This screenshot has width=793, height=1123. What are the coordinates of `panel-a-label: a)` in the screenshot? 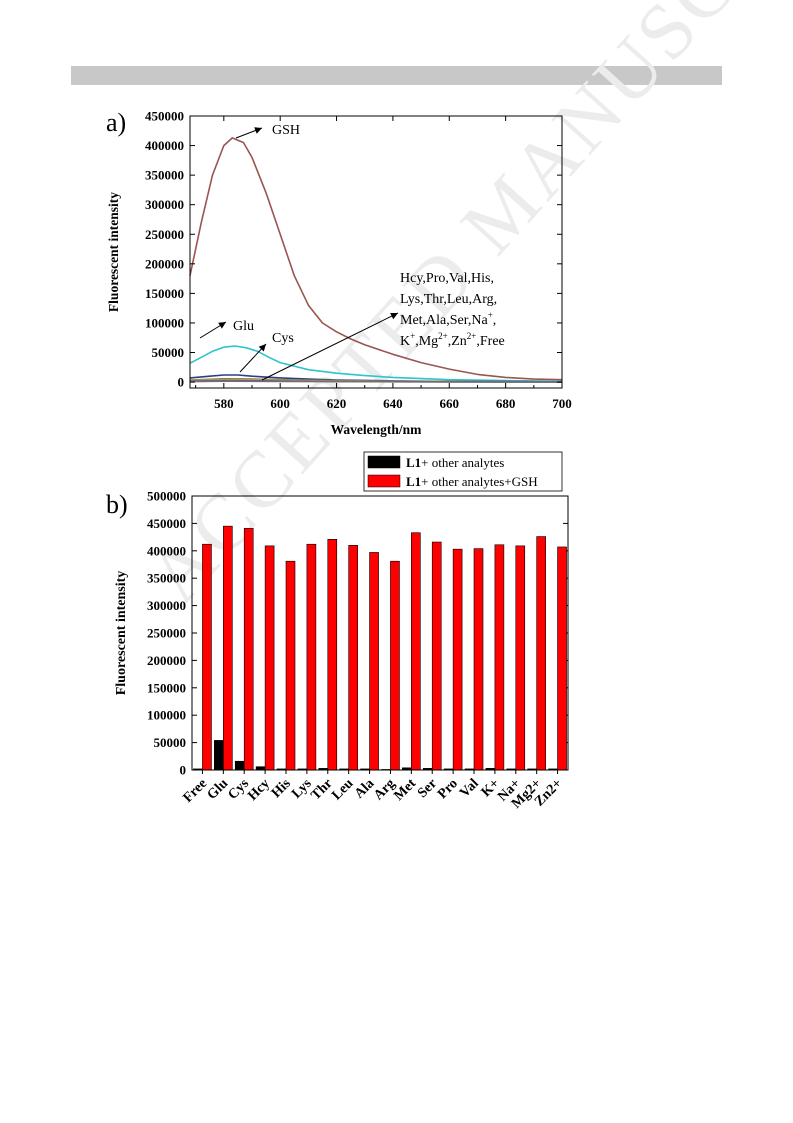 It's located at (116, 122).